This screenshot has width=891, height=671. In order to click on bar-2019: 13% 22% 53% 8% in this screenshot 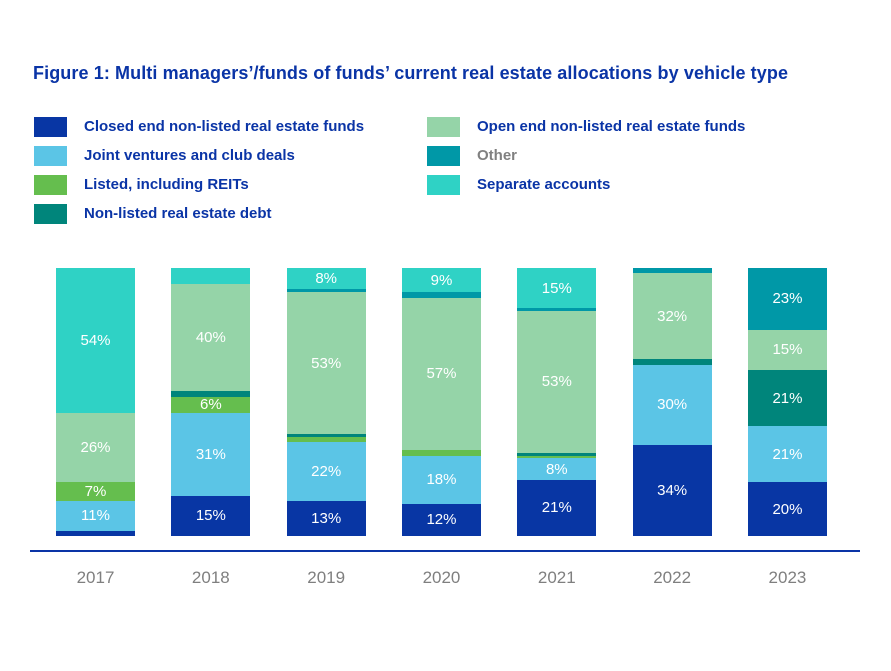, I will do `click(326, 402)`.